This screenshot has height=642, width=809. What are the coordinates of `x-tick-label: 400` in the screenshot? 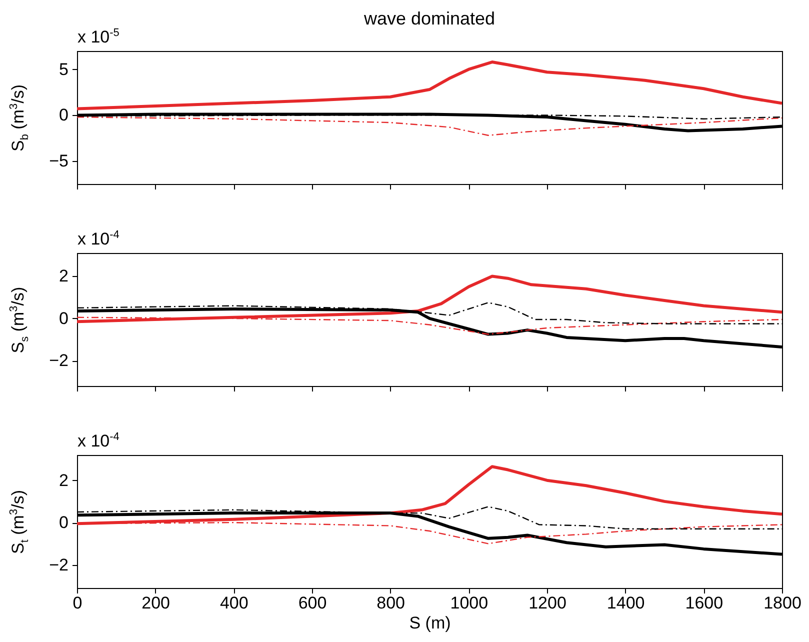 It's located at (234, 603).